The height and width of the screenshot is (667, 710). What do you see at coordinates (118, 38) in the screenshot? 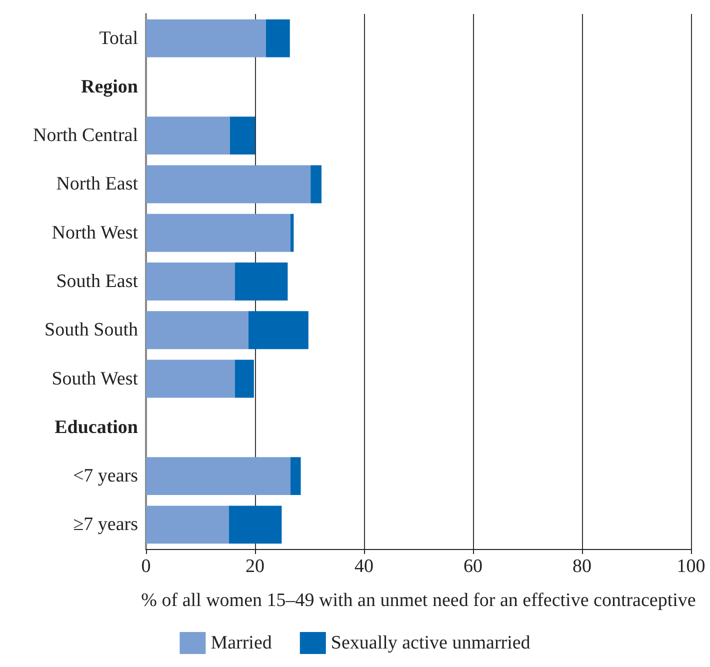
I see `y-tick-label: Total` at bounding box center [118, 38].